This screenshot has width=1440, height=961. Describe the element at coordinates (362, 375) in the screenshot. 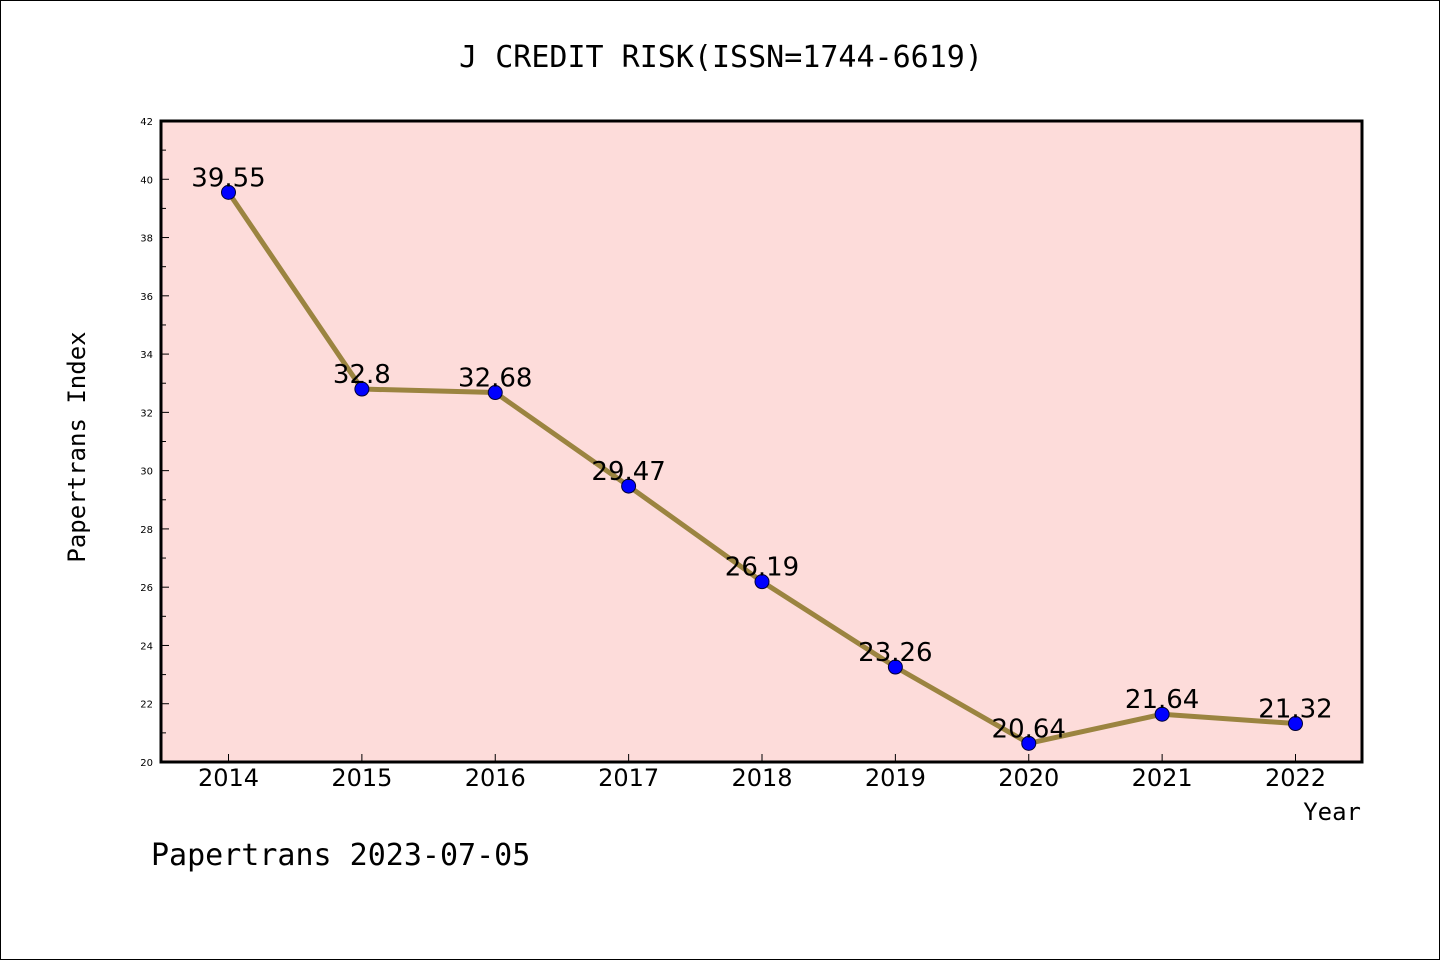

I see `data-label: 32.8` at that location.